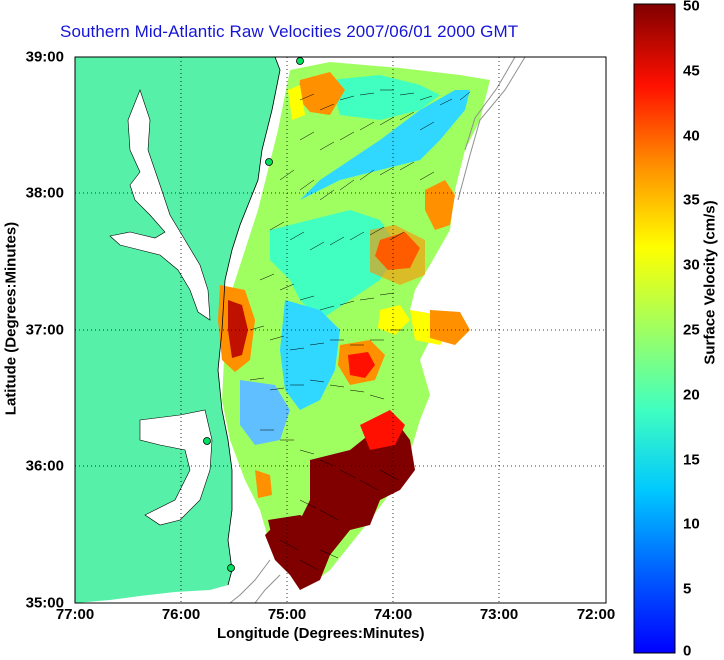 The width and height of the screenshot is (724, 660). What do you see at coordinates (44, 193) in the screenshot?
I see `y-tick-label: 38:00` at bounding box center [44, 193].